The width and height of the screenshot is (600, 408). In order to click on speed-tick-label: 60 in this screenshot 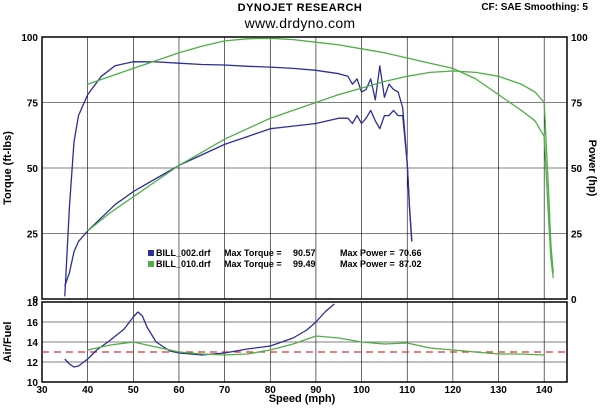, I will do `click(179, 390)`.